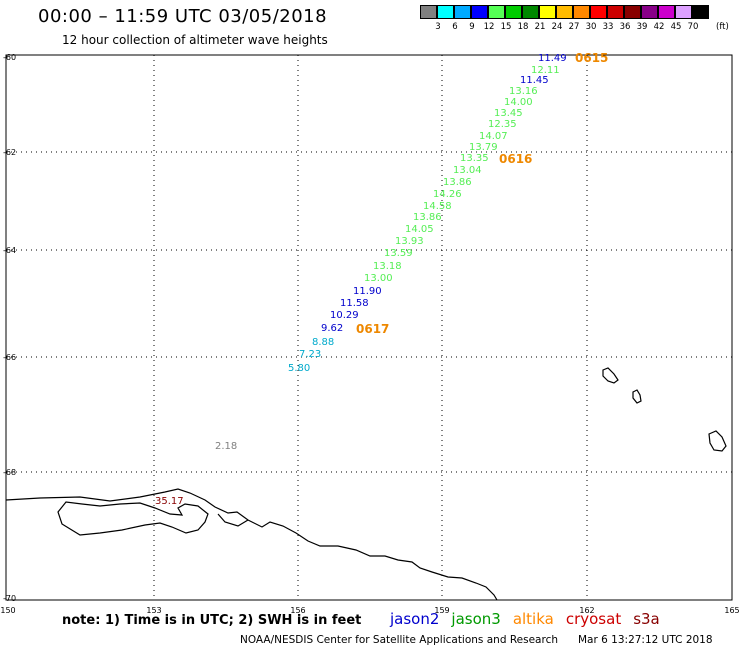 The height and width of the screenshot is (650, 740). What do you see at coordinates (472, 27) in the screenshot?
I see `color-scale-label: 9` at bounding box center [472, 27].